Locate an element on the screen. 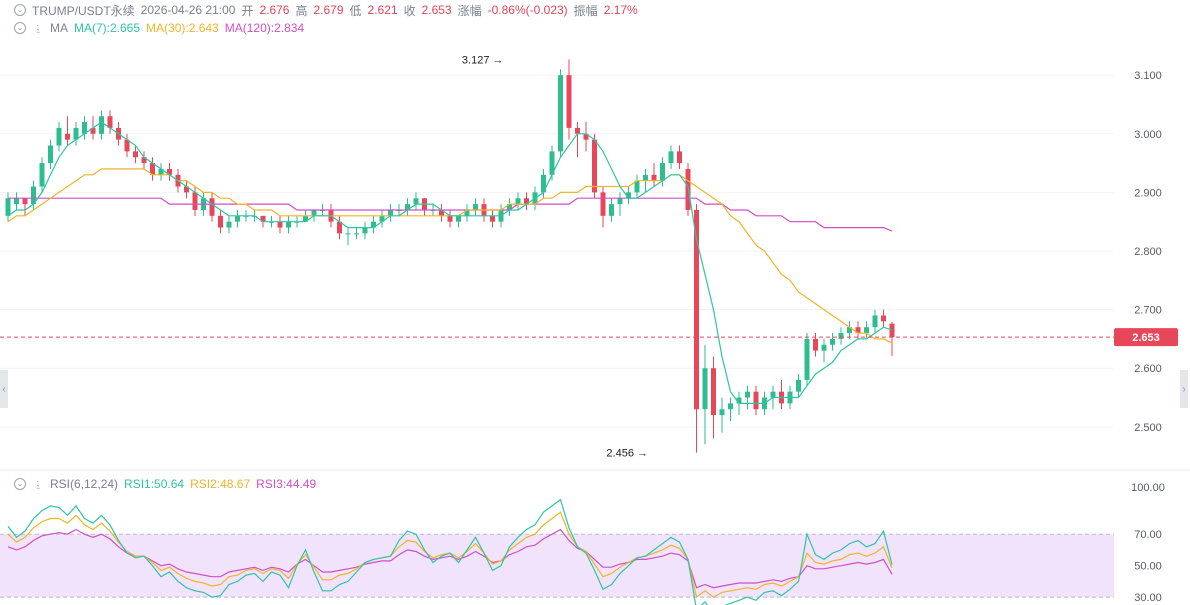 The height and width of the screenshot is (605, 1190). amplitude-value: 2.17% is located at coordinates (620, 10).